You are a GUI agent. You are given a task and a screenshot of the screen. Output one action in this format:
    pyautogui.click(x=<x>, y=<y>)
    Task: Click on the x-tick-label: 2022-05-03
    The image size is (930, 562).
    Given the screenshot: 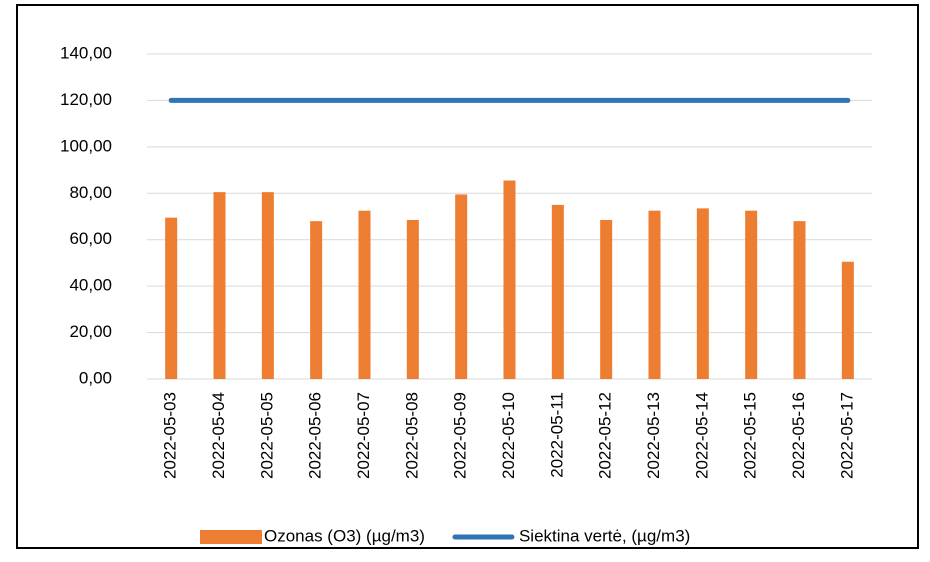 What is the action you would take?
    pyautogui.click(x=170, y=435)
    